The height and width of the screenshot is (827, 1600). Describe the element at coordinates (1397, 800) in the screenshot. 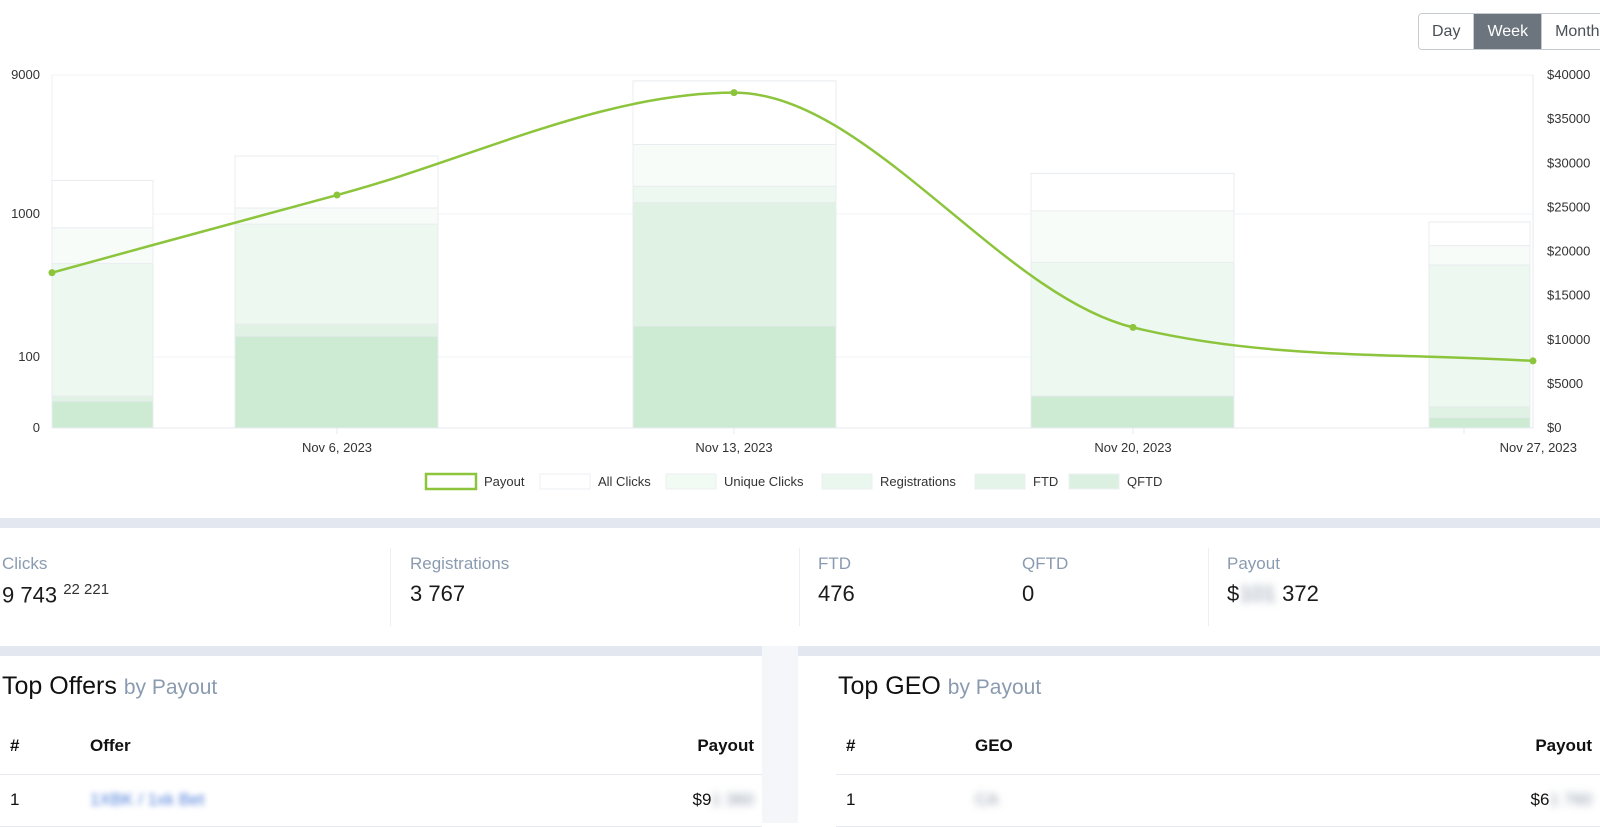

I see `row-payout: $61 760` at that location.